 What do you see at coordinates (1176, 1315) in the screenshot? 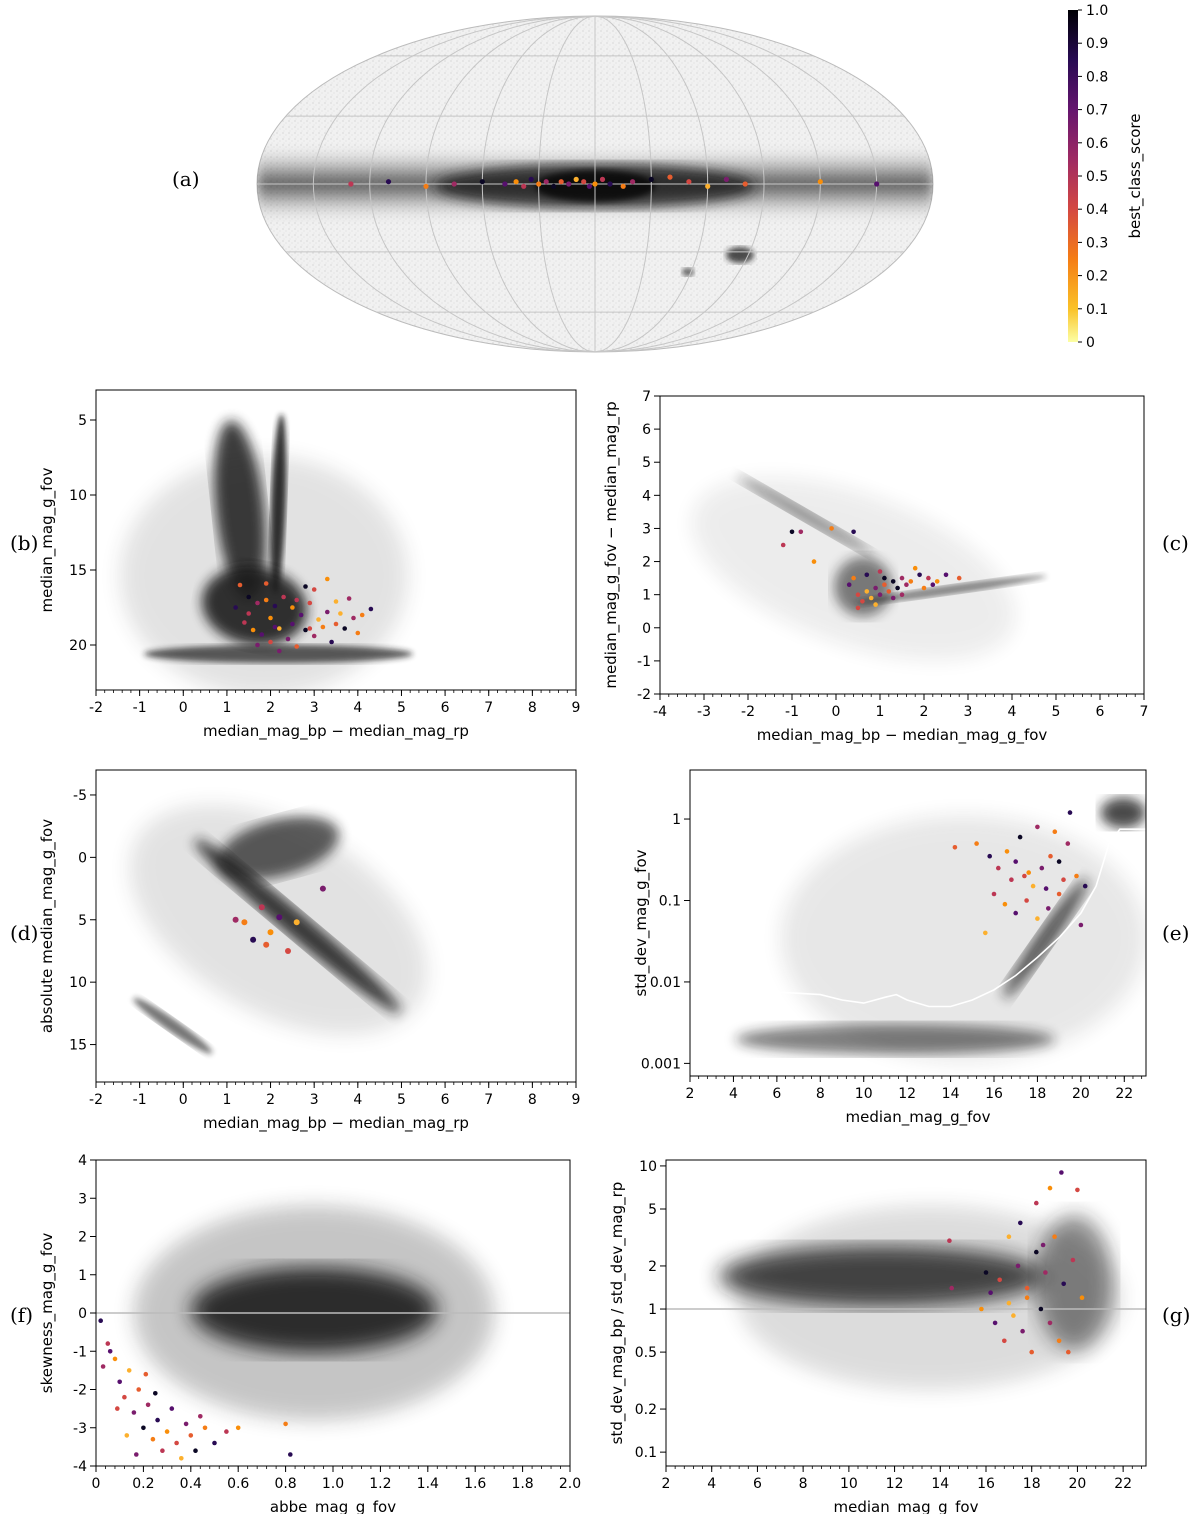
I see `panel-letter-g: (g)` at bounding box center [1176, 1315].